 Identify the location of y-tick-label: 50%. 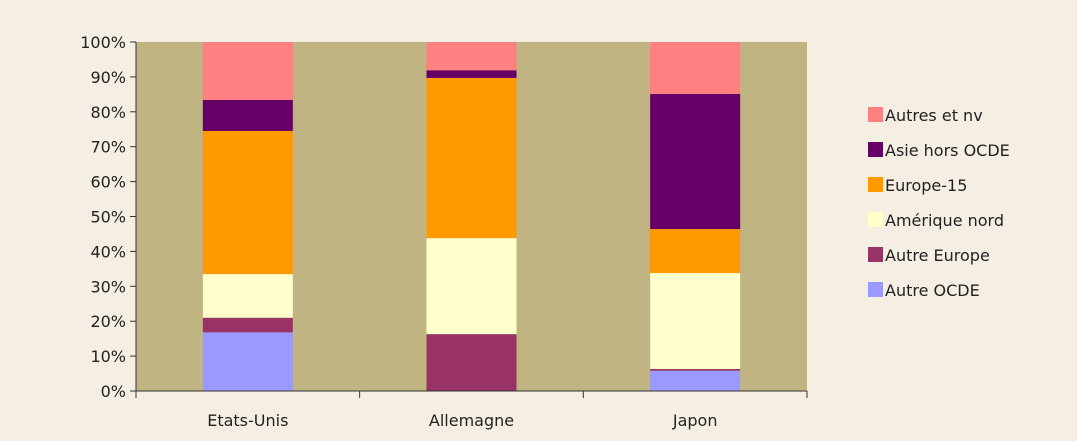
(108, 217).